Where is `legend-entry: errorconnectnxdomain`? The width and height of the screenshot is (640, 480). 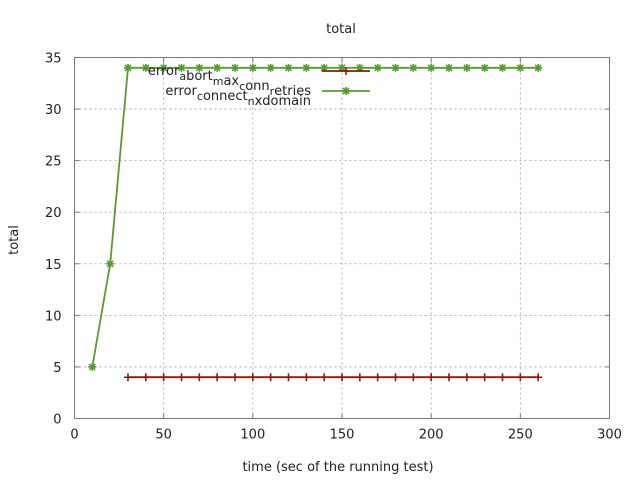 legend-entry: errorconnectnxdomain is located at coordinates (267, 96).